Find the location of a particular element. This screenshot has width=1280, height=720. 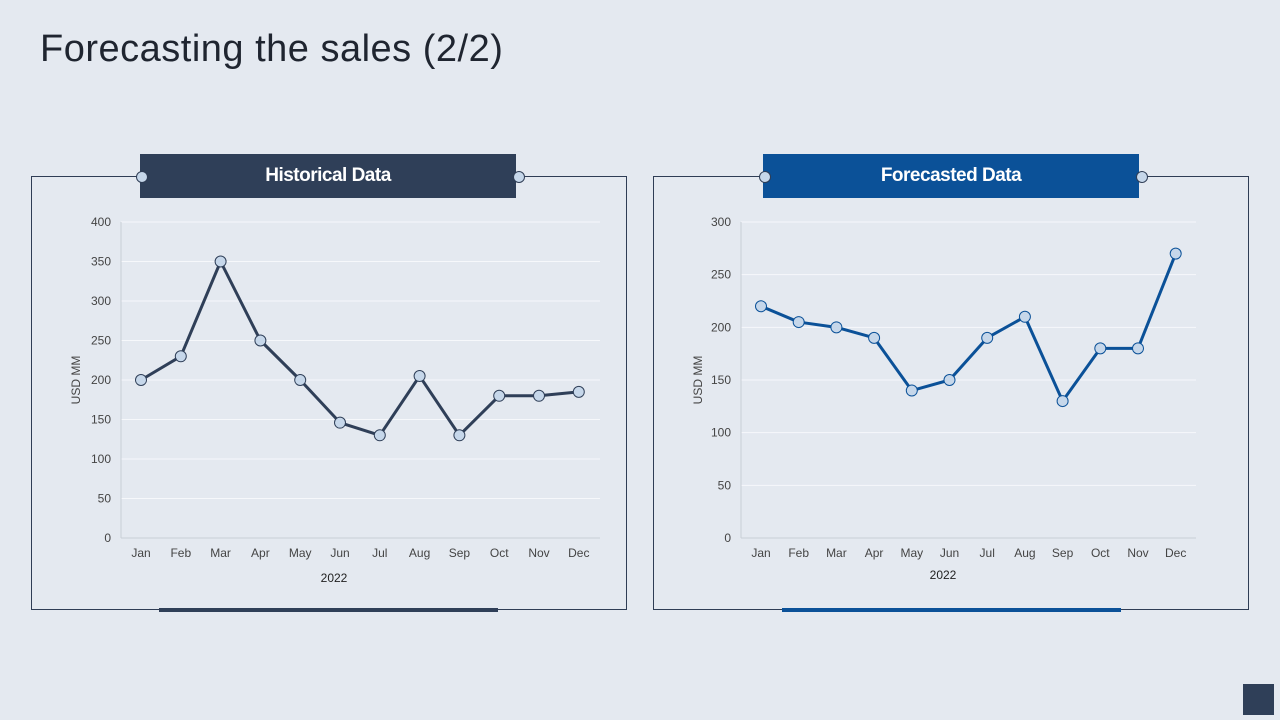

historical-underline is located at coordinates (328, 610).